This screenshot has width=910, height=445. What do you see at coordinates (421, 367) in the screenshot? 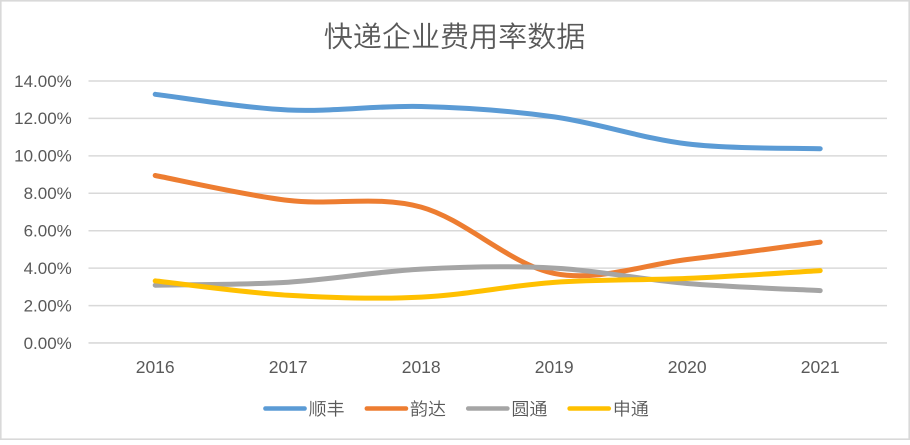
I see `svg-text: 2018` at bounding box center [421, 367].